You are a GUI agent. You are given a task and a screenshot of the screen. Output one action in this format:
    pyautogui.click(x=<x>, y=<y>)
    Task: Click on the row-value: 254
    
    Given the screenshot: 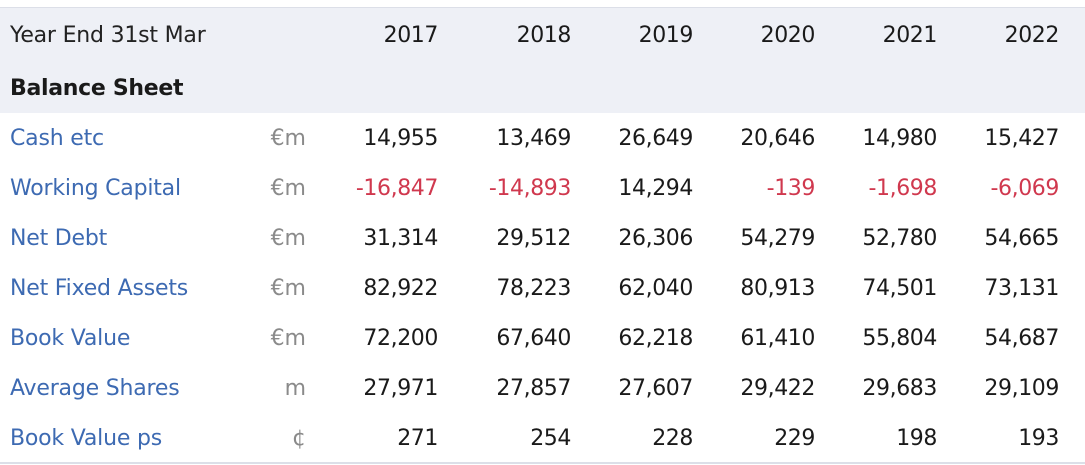 What is the action you would take?
    pyautogui.click(x=550, y=438)
    